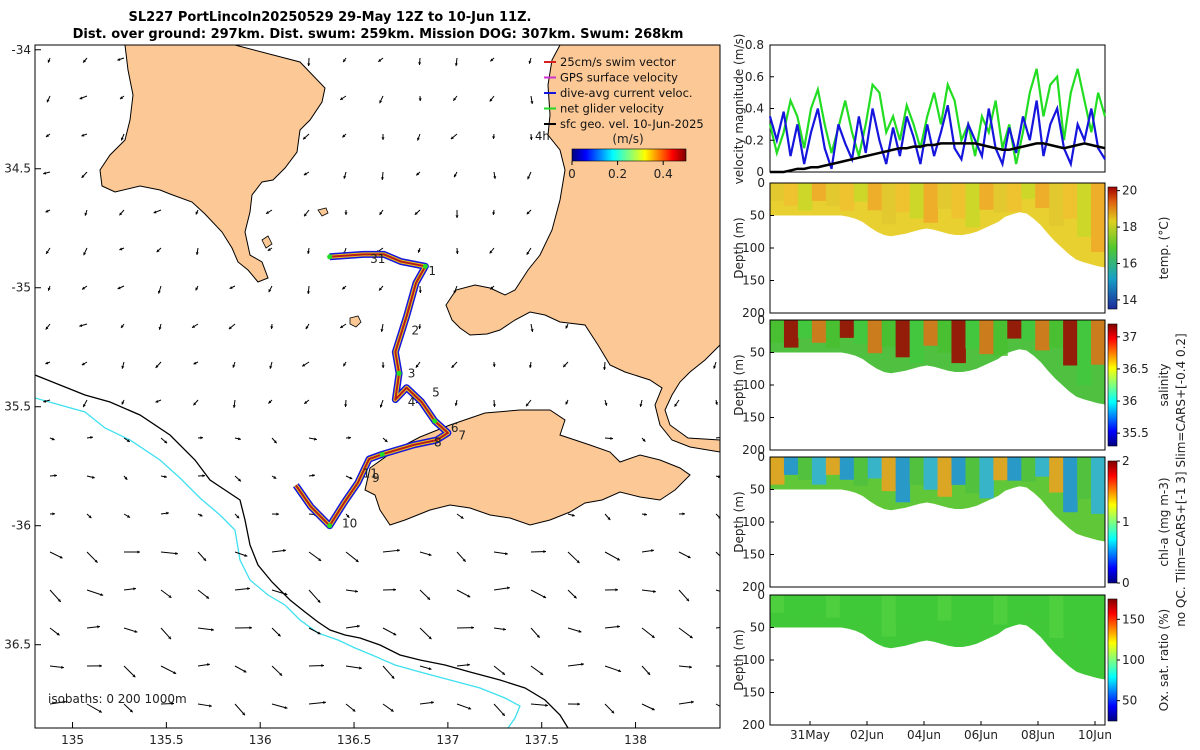  I want to click on colorbar-tick-label: 100, so click(1133, 660).